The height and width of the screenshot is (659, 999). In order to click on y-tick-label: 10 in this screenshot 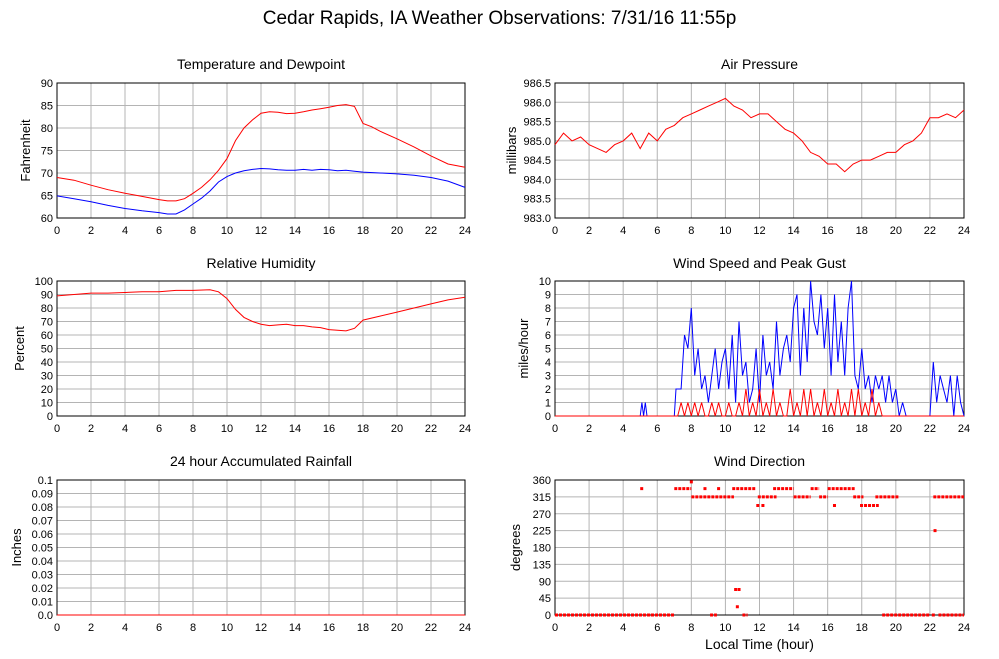, I will do `click(47, 404)`.